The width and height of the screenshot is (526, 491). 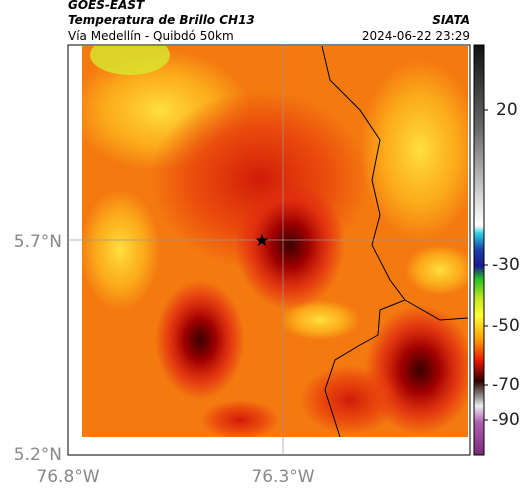 What do you see at coordinates (38, 455) in the screenshot?
I see `lat-tick-label: 5.2°N` at bounding box center [38, 455].